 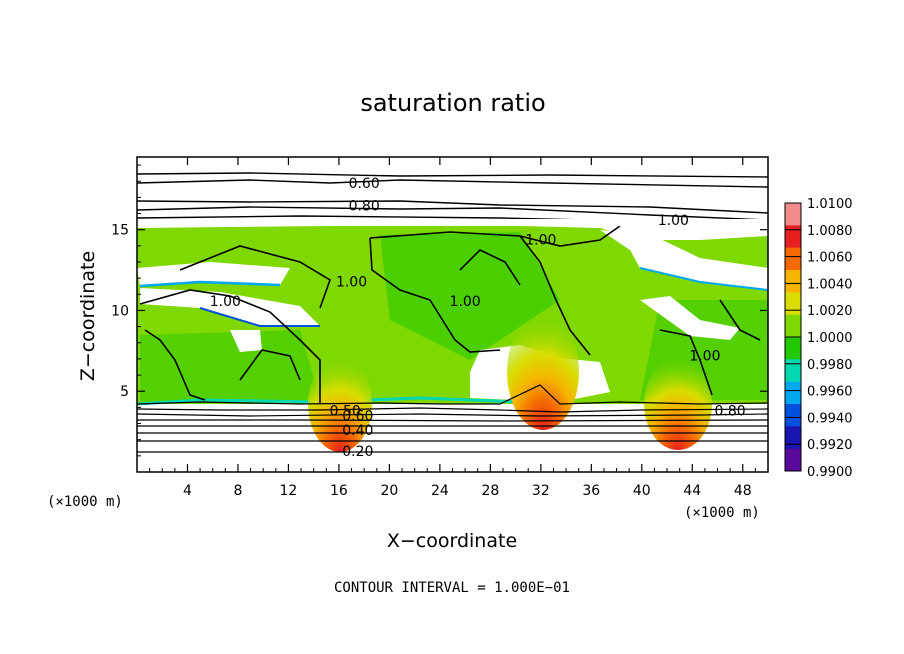 What do you see at coordinates (830, 258) in the screenshot?
I see `colorbar-label: 1.0060` at bounding box center [830, 258].